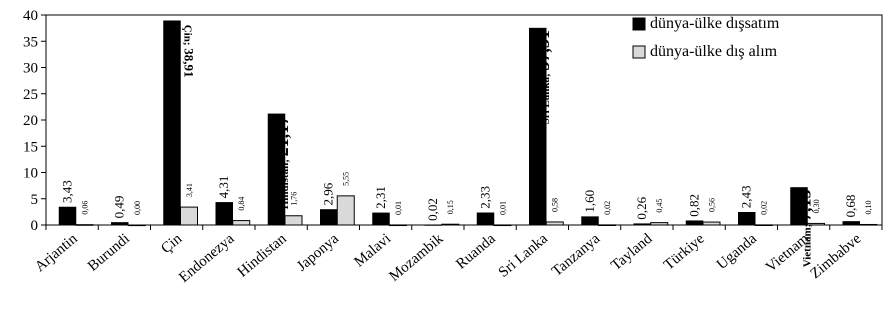 The height and width of the screenshot is (323, 888). Describe the element at coordinates (380, 197) in the screenshot. I see `export-data-label: 2,31` at that location.